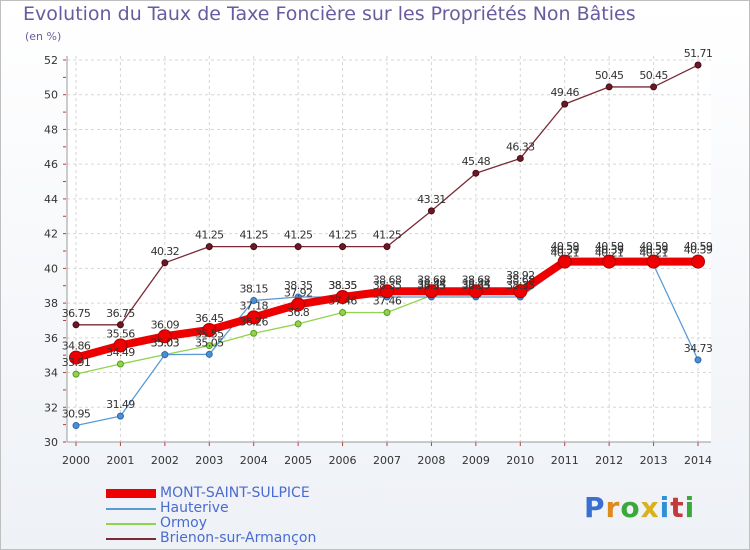  I want to click on y-tick-label: 42, so click(51, 234).